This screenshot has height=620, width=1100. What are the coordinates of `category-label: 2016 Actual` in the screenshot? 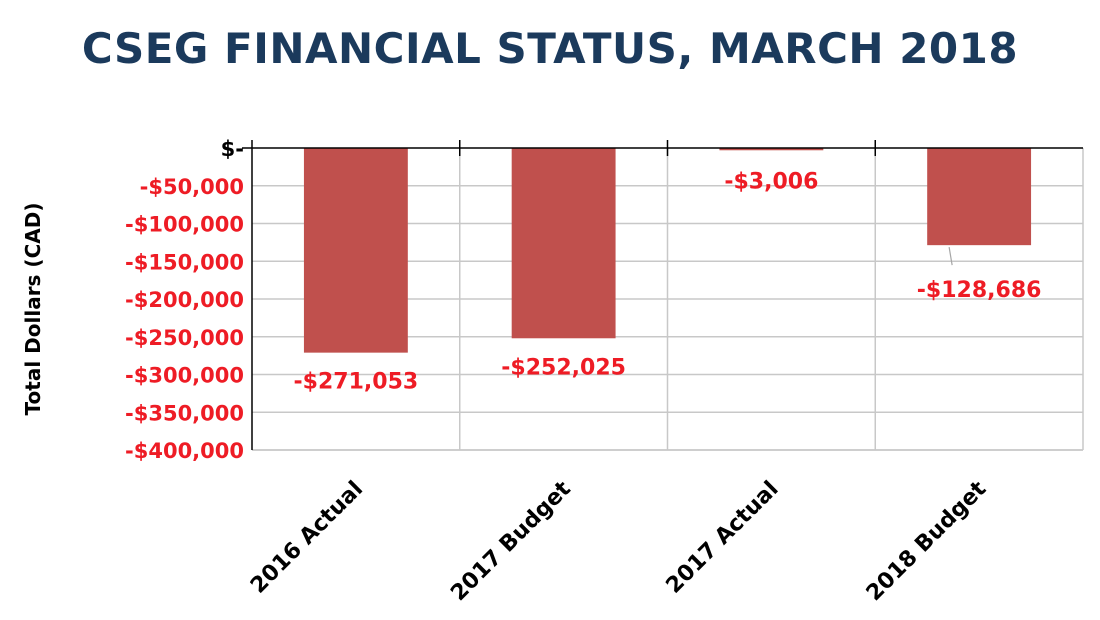 It's located at (307, 538).